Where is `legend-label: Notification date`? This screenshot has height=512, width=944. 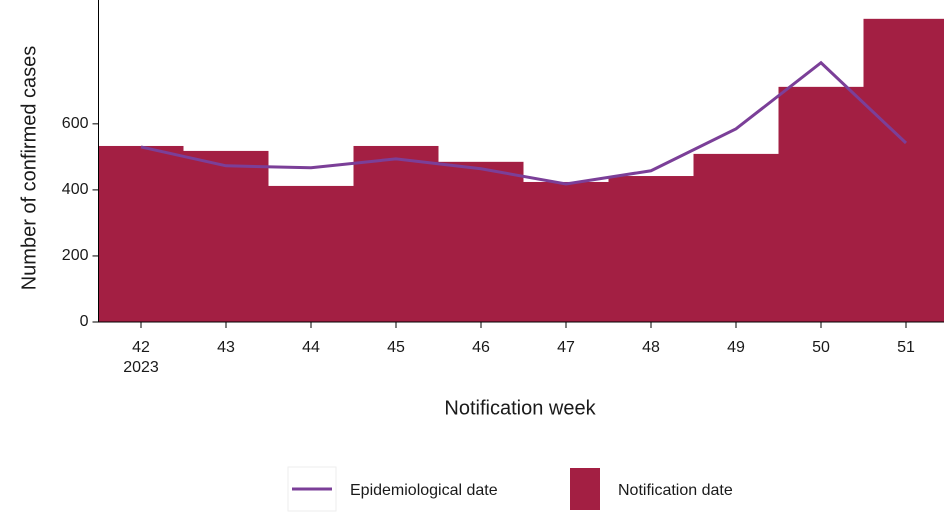 legend-label: Notification date is located at coordinates (675, 490).